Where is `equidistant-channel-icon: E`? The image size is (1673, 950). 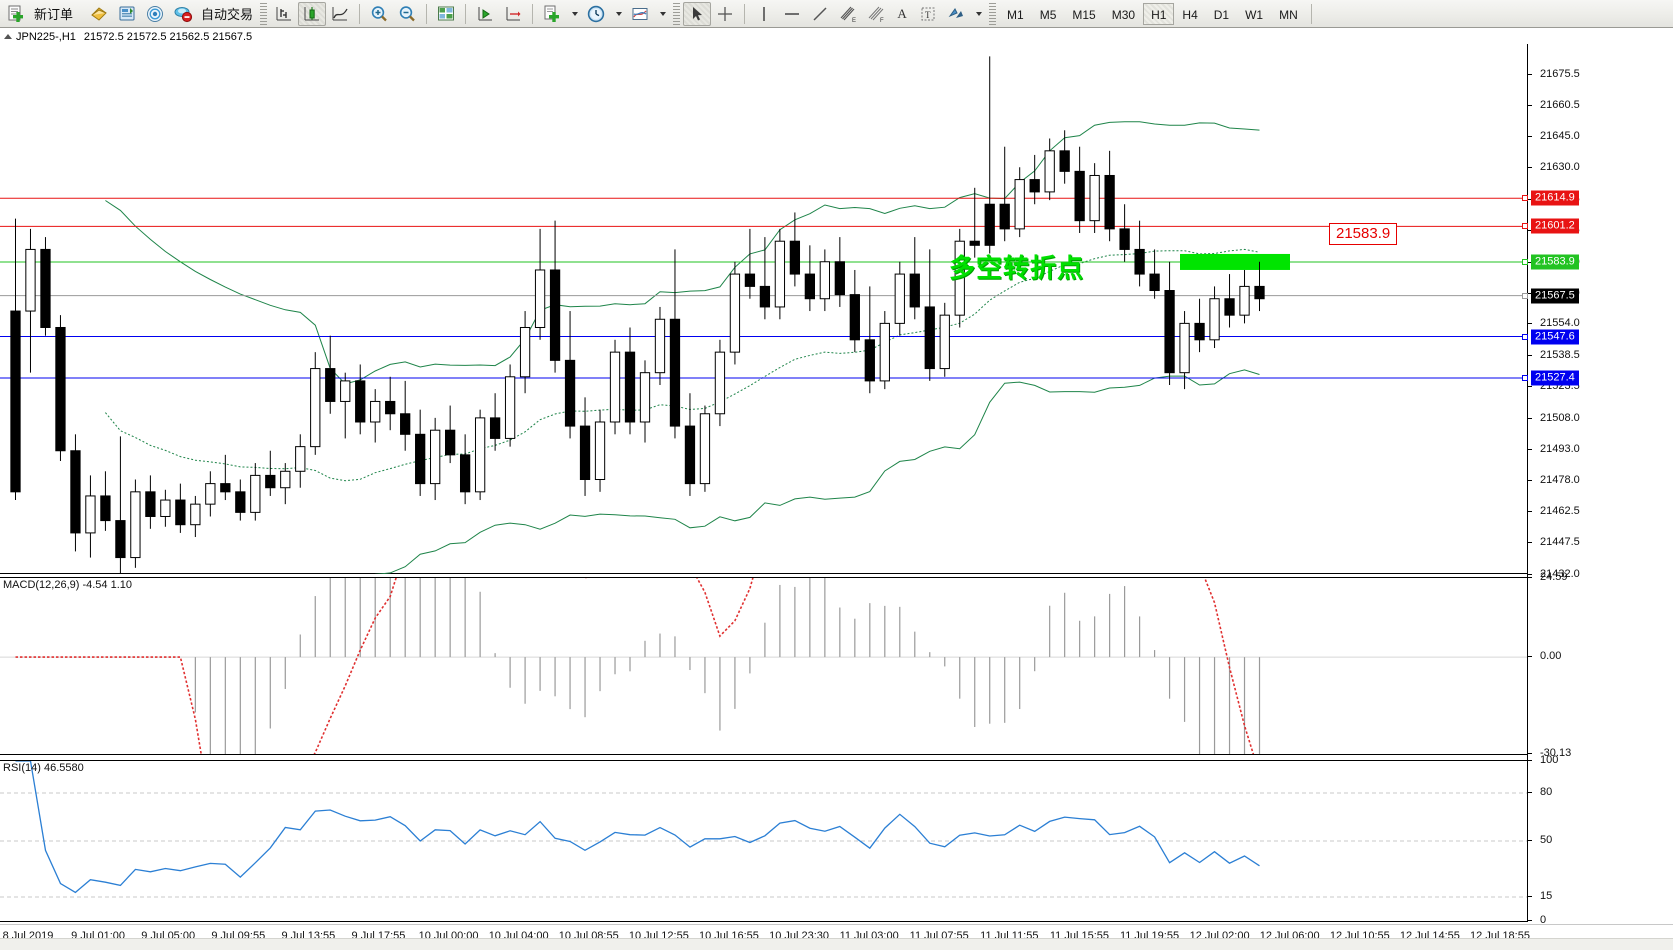
equidistant-channel-icon: E is located at coordinates (848, 14).